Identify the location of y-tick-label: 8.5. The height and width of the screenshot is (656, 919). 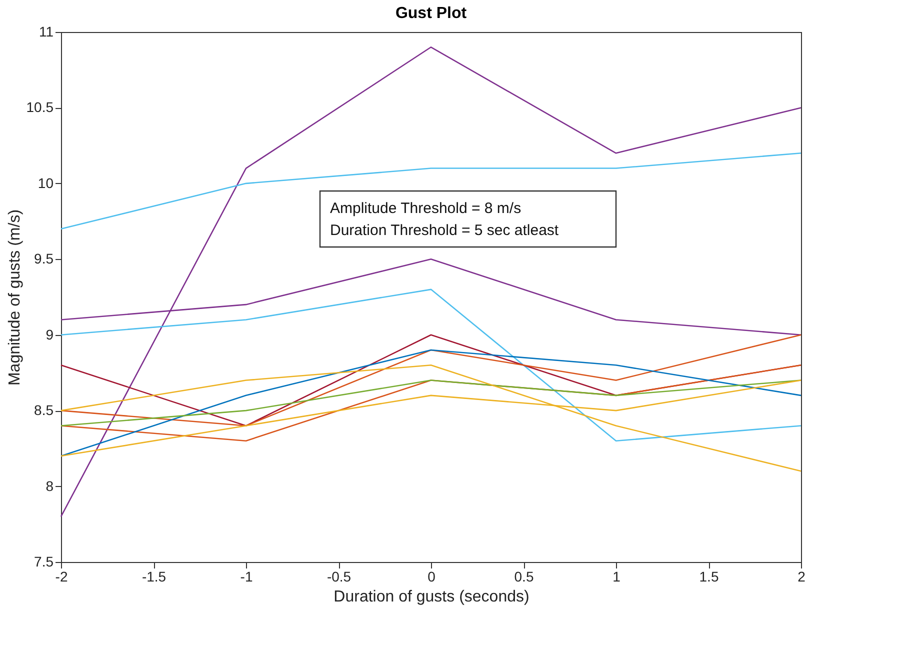
(44, 410).